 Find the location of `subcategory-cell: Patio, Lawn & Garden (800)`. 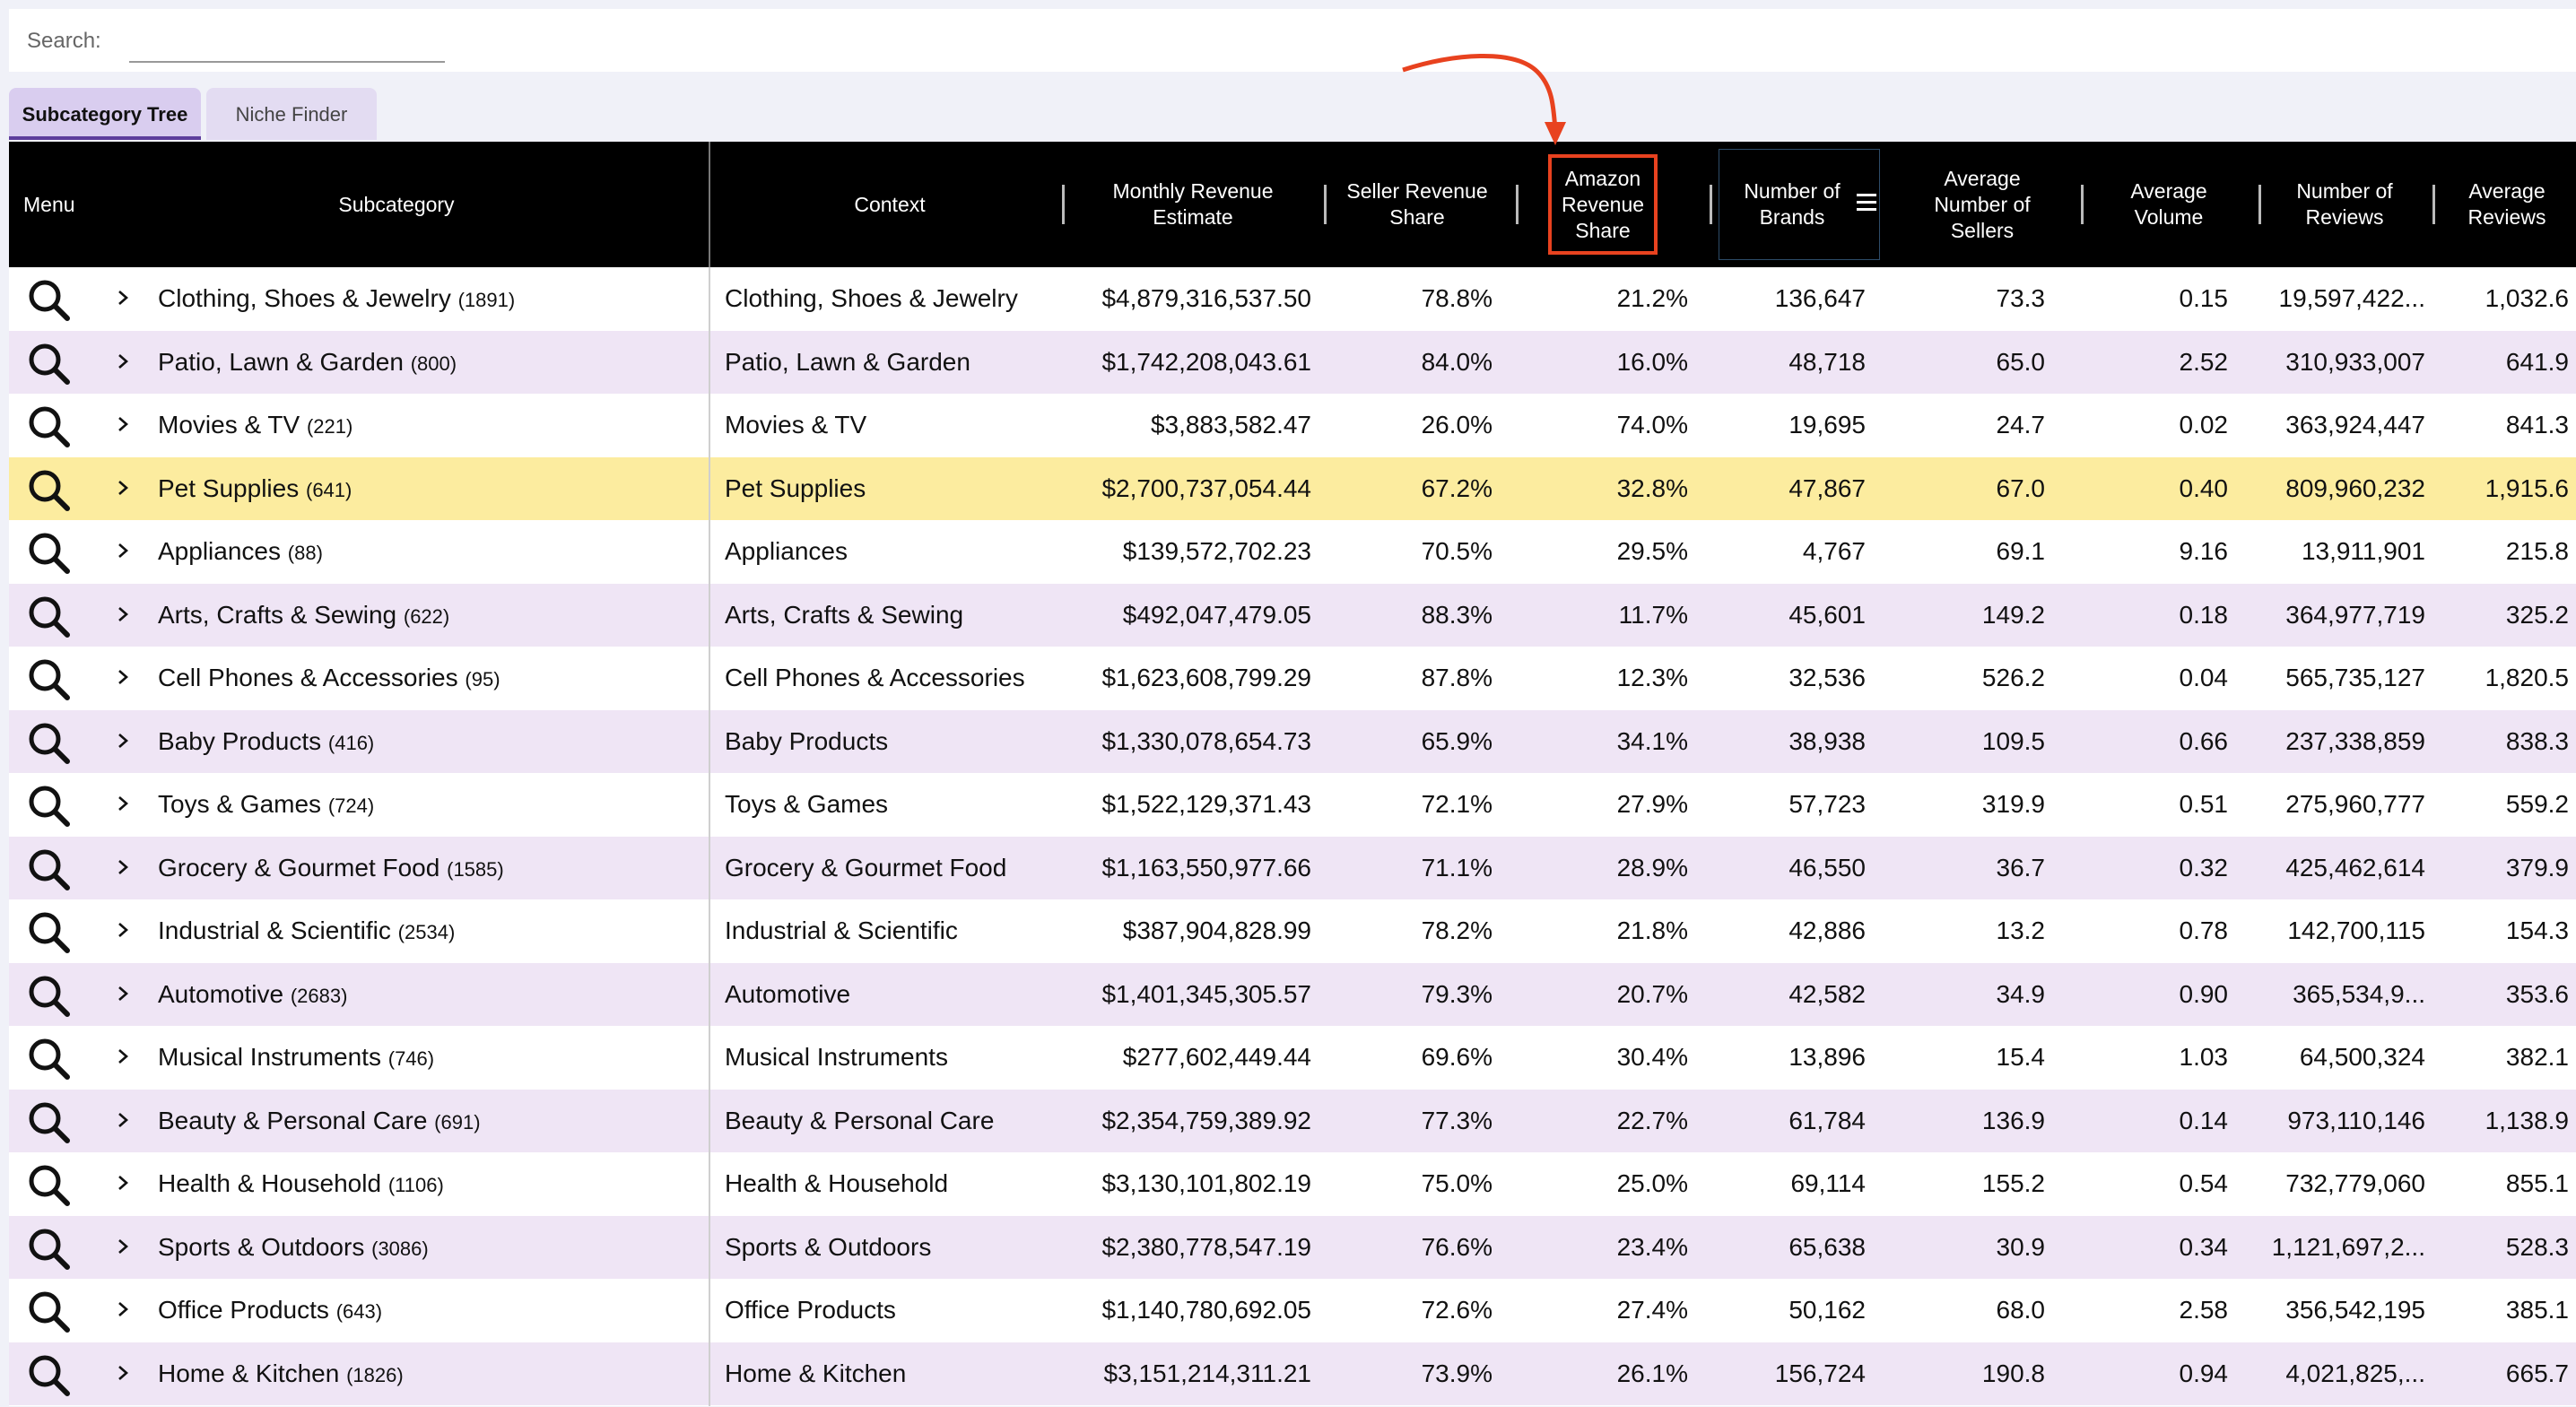

subcategory-cell: Patio, Lawn & Garden (800) is located at coordinates (307, 361).